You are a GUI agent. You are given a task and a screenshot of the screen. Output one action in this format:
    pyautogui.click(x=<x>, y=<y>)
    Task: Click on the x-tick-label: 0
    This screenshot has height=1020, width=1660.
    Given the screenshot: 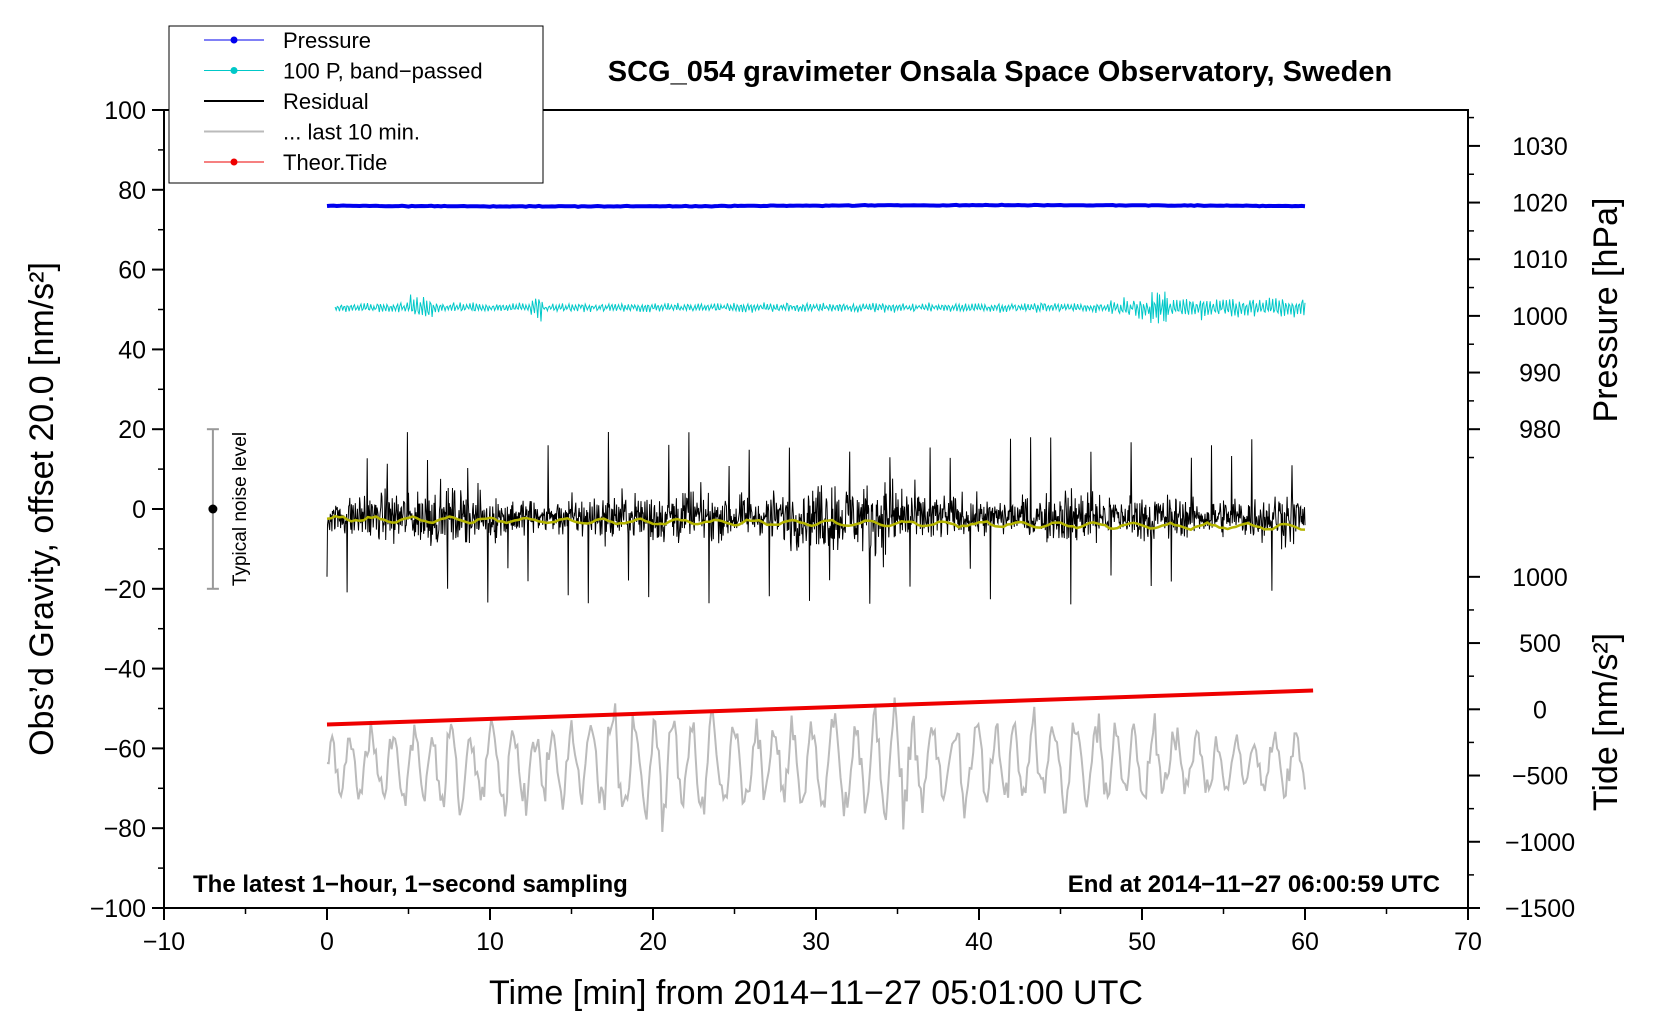 What is the action you would take?
    pyautogui.click(x=327, y=942)
    